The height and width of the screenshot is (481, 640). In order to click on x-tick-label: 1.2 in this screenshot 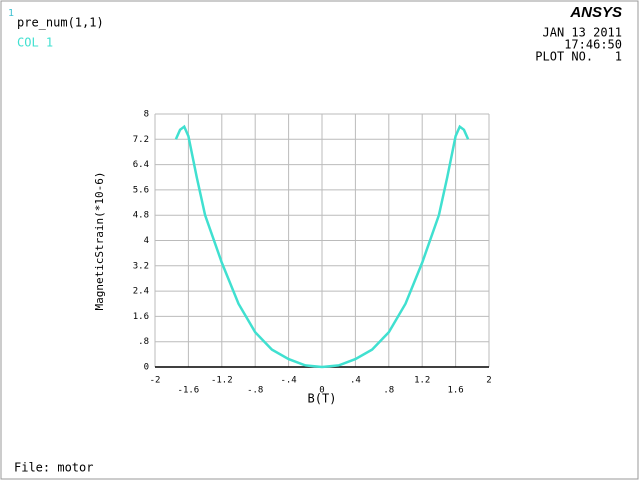, I will do `click(422, 381)`.